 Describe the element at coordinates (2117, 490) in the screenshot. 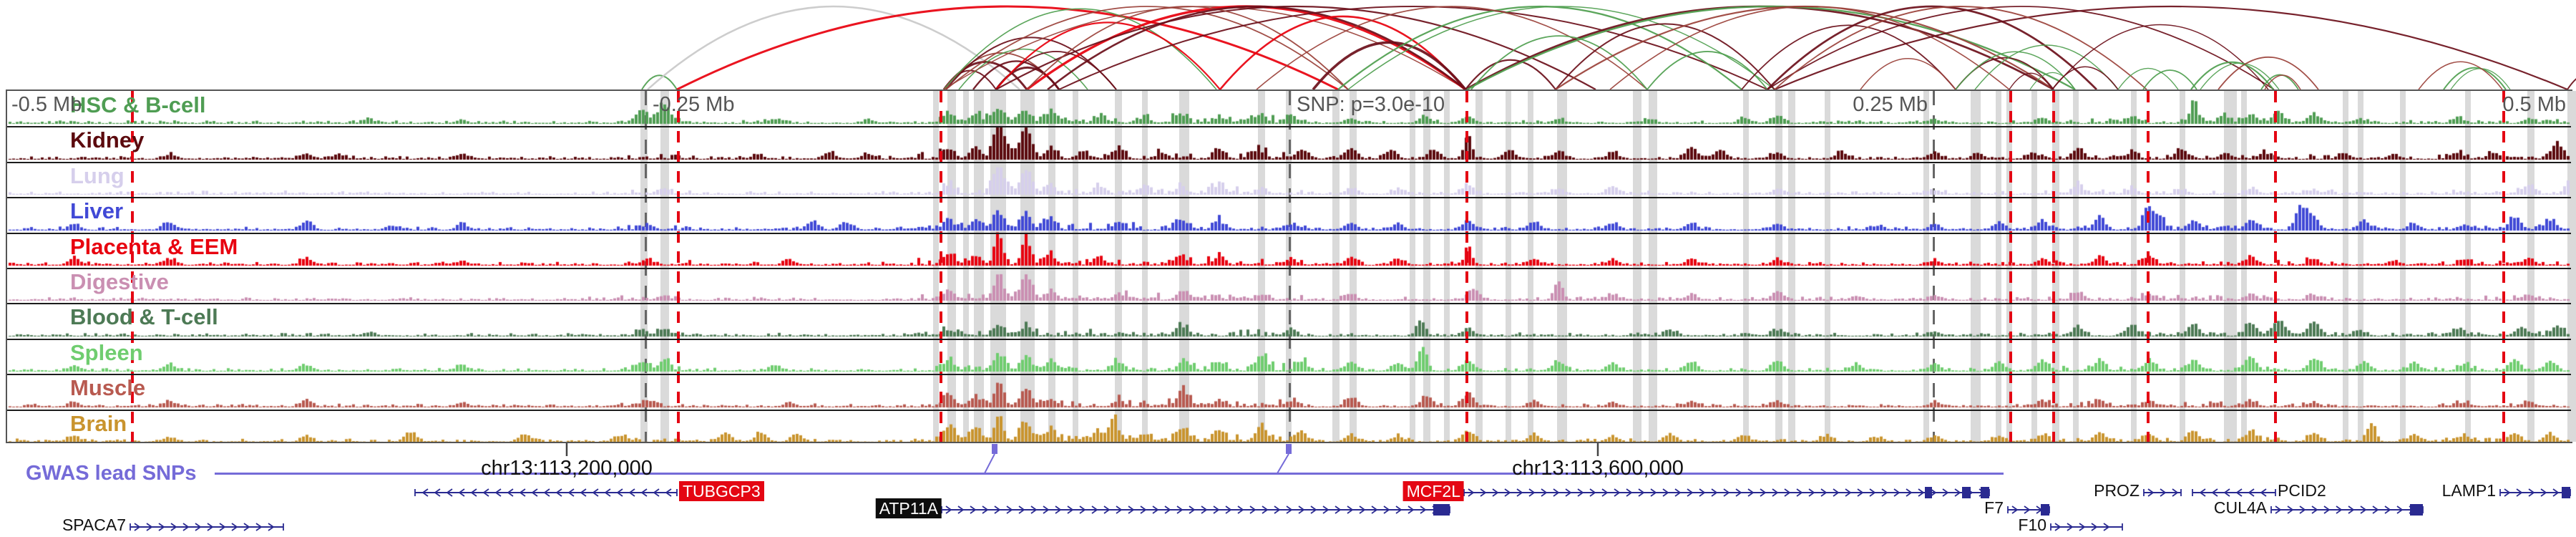

I see `gene-label-PROZ: PROZ` at that location.